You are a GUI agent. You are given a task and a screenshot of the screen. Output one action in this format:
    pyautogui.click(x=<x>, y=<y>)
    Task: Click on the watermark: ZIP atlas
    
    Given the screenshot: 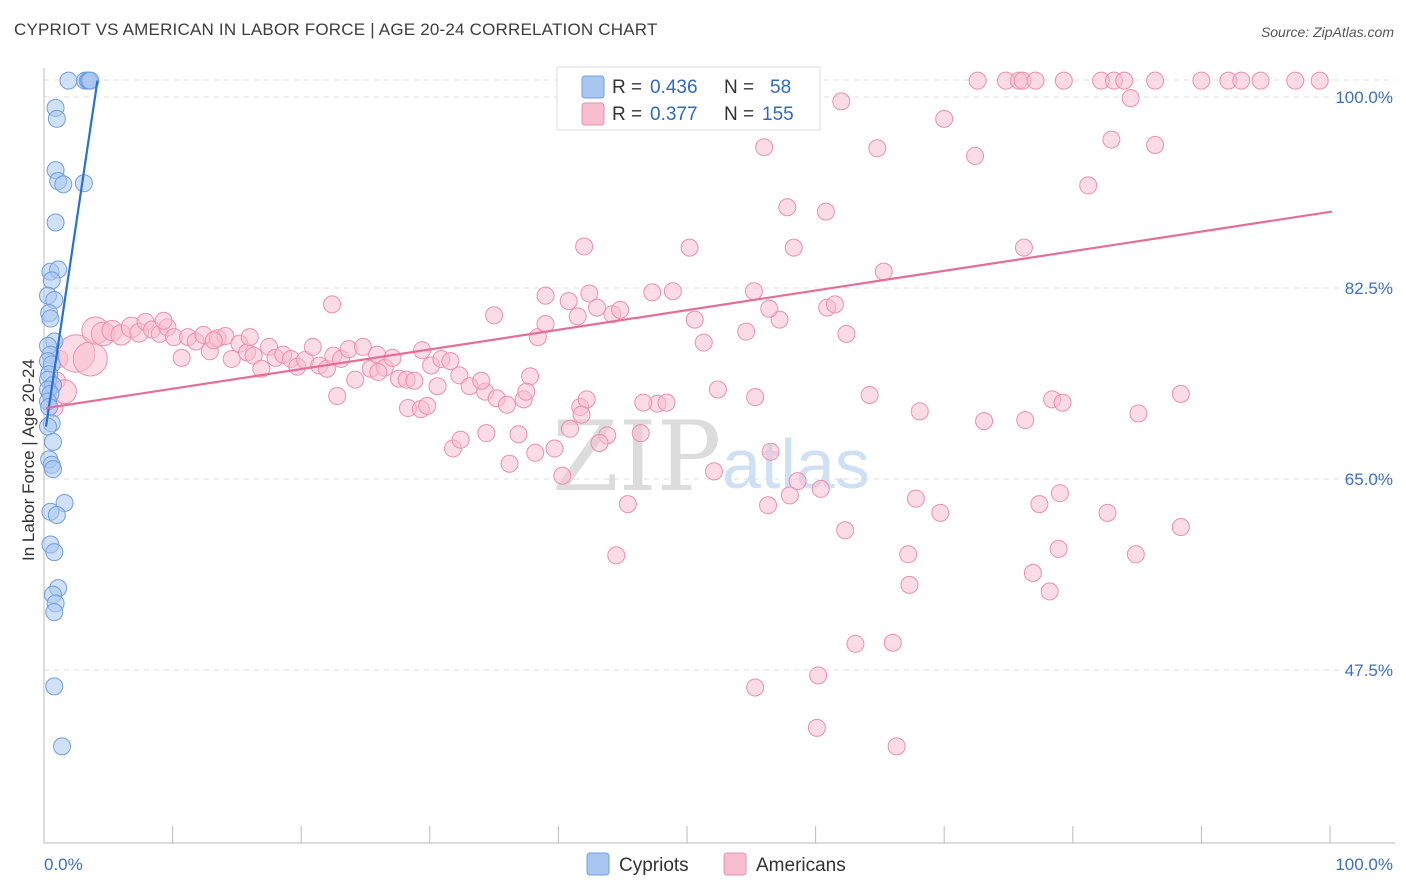 What is the action you would take?
    pyautogui.click(x=711, y=457)
    